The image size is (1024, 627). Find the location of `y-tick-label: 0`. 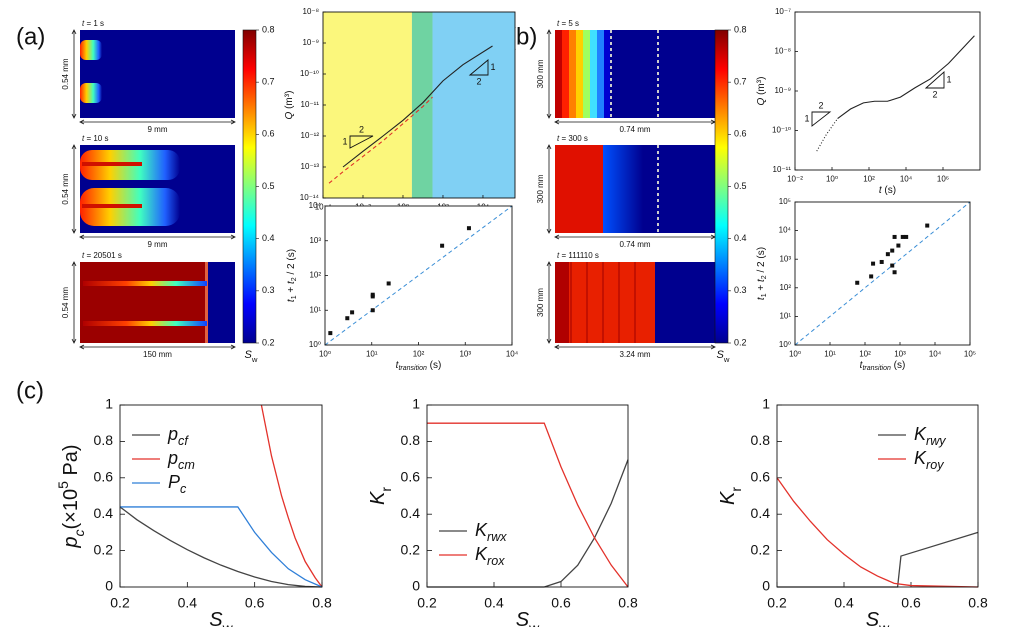

y-tick-label: 0 is located at coordinates (416, 586).